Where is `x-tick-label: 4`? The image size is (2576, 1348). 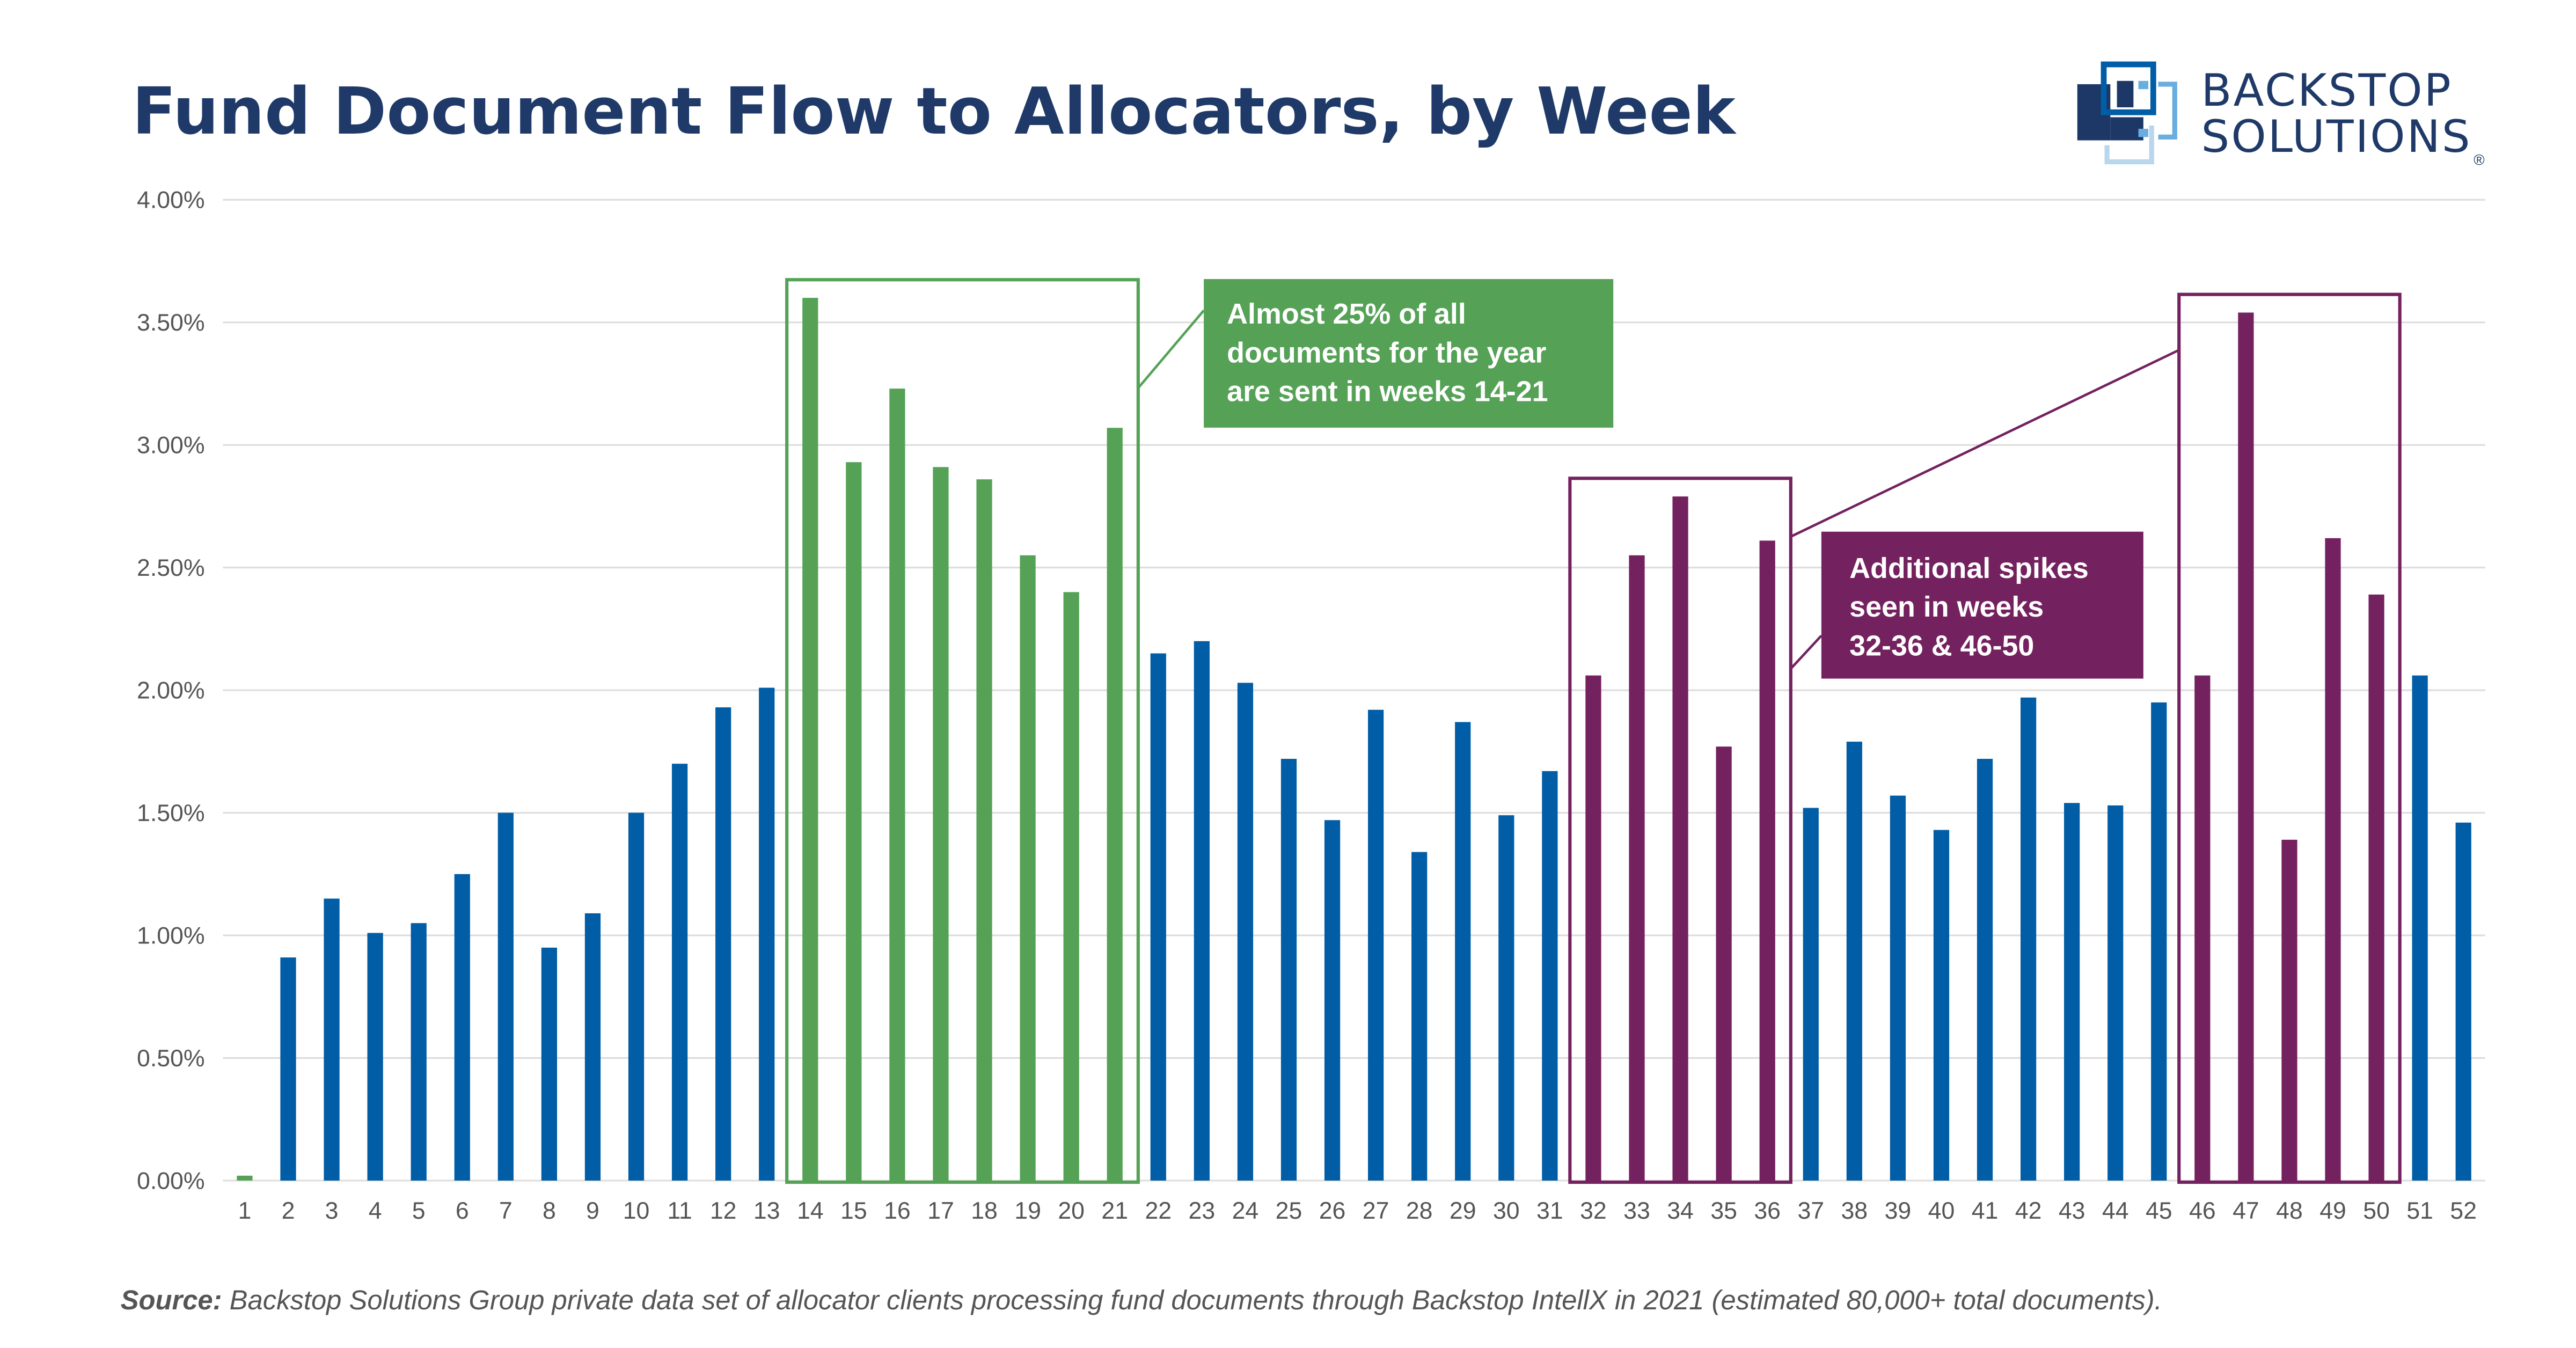
x-tick-label: 4 is located at coordinates (375, 1211).